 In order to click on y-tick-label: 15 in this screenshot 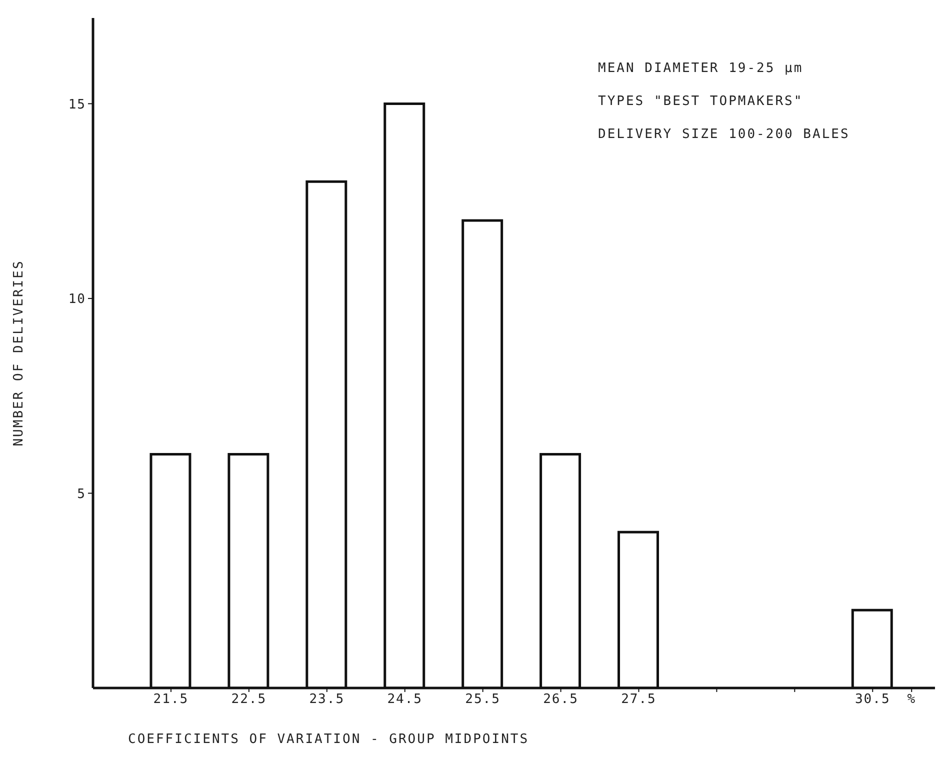, I will do `click(77, 104)`.